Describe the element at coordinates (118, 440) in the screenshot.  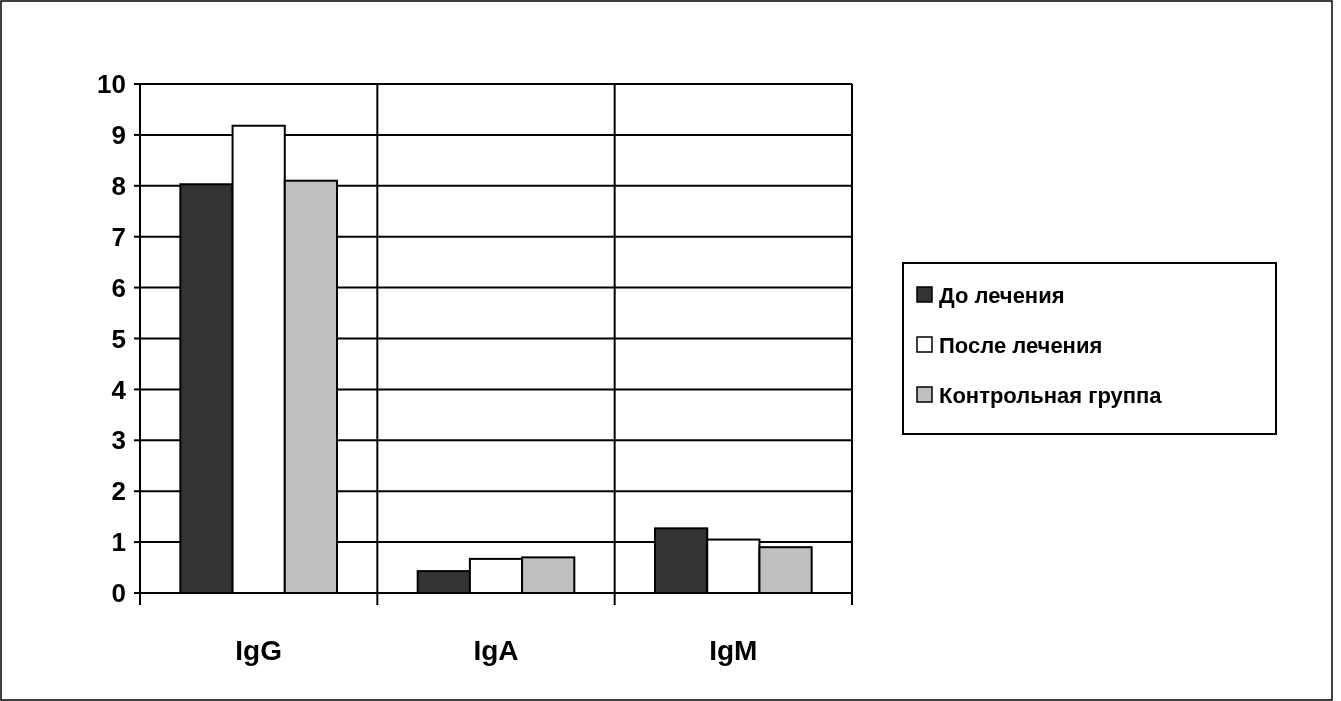
I see `y-tick-label: 3` at that location.